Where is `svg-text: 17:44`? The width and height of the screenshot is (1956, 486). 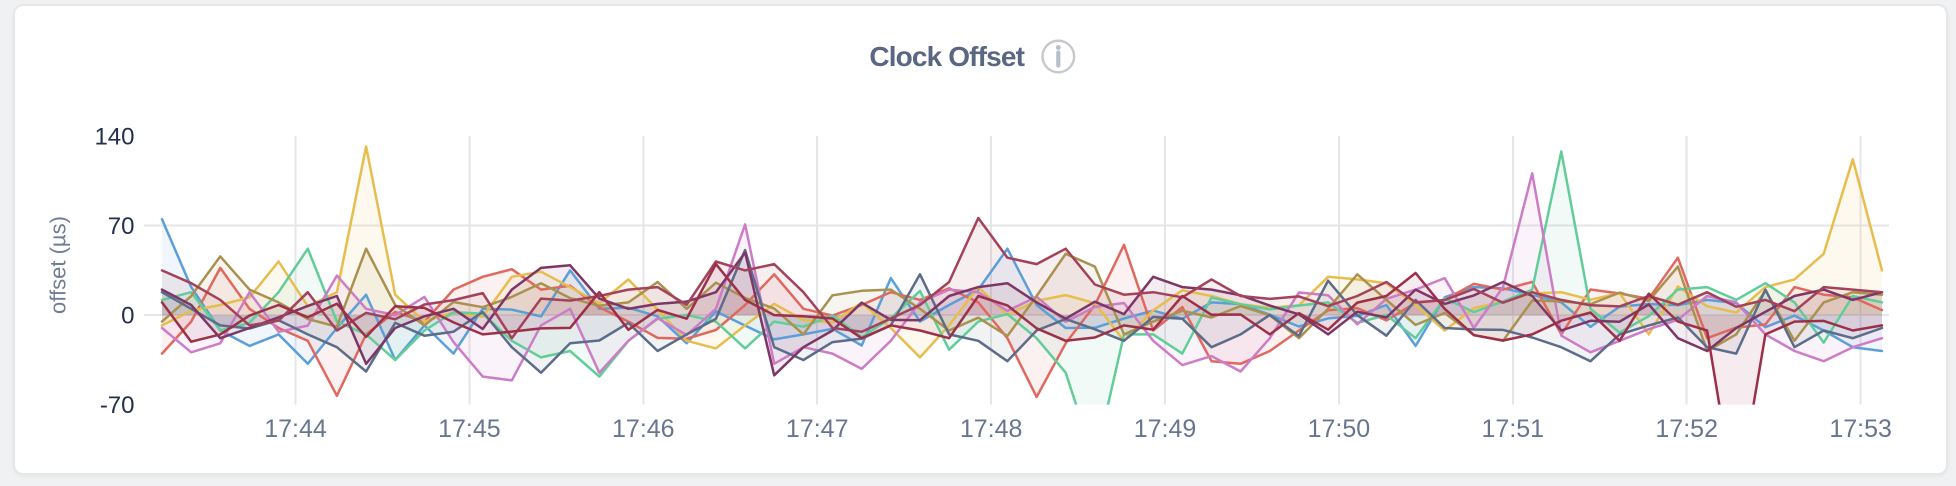 svg-text: 17:44 is located at coordinates (295, 429).